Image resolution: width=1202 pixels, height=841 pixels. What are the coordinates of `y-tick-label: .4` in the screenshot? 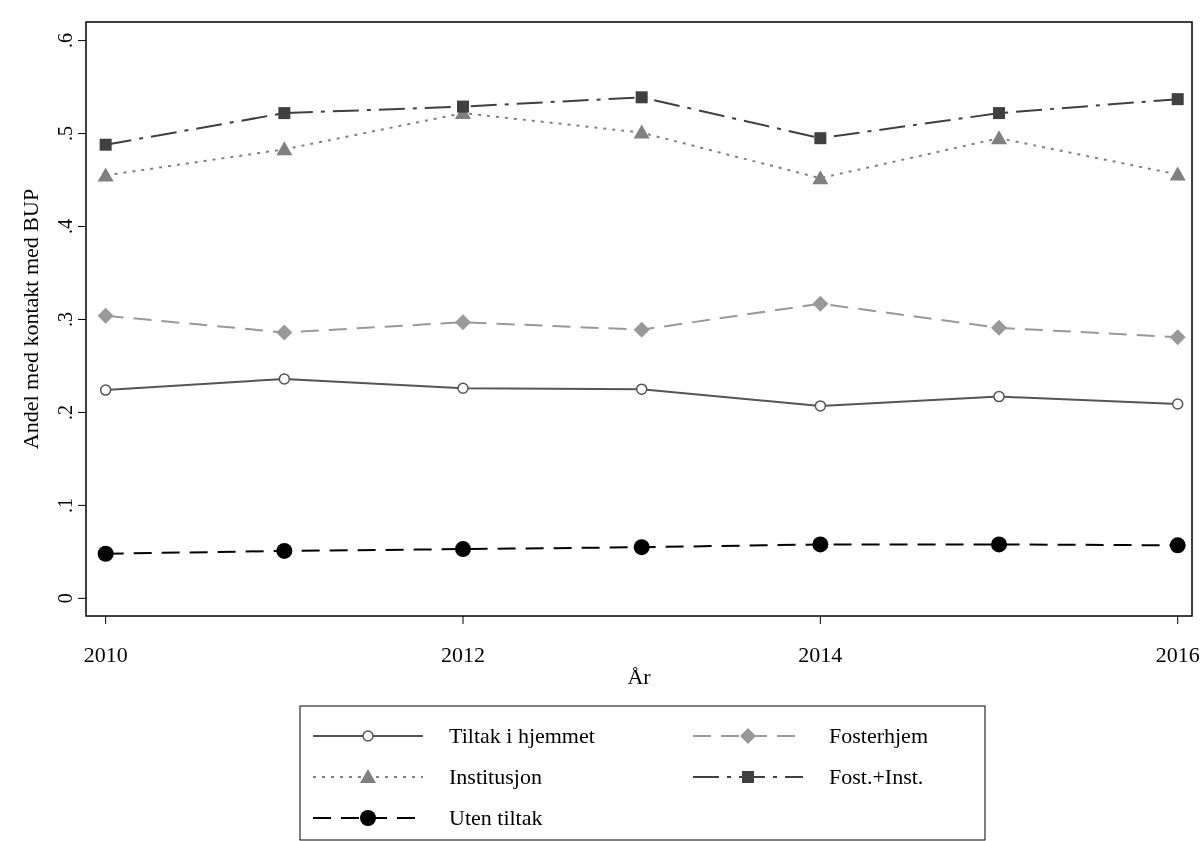 It's located at (65, 227).